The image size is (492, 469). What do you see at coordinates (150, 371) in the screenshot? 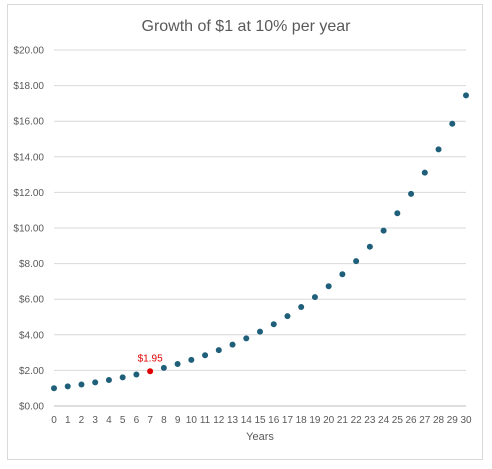
I see `highlight-point` at bounding box center [150, 371].